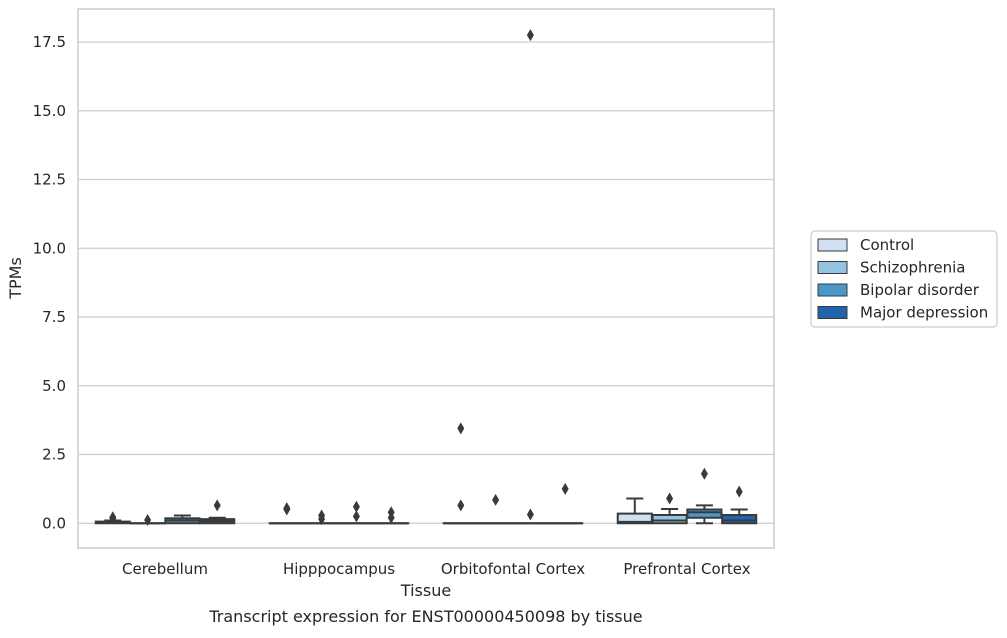 The width and height of the screenshot is (1007, 638). What do you see at coordinates (924, 313) in the screenshot?
I see `legend-label: Major depression` at bounding box center [924, 313].